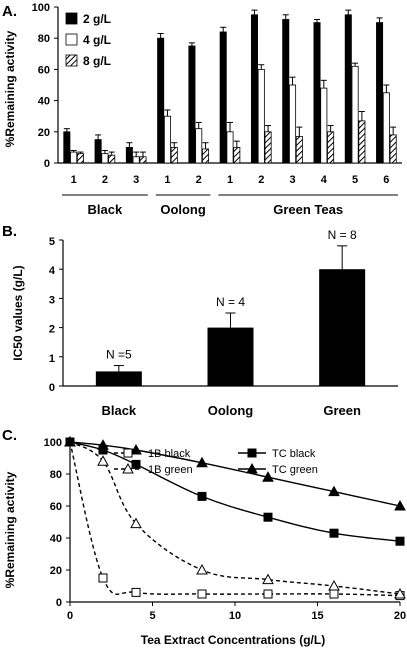 The image size is (407, 650). I want to click on panel-b-y-tick-label: 5, so click(52, 242).